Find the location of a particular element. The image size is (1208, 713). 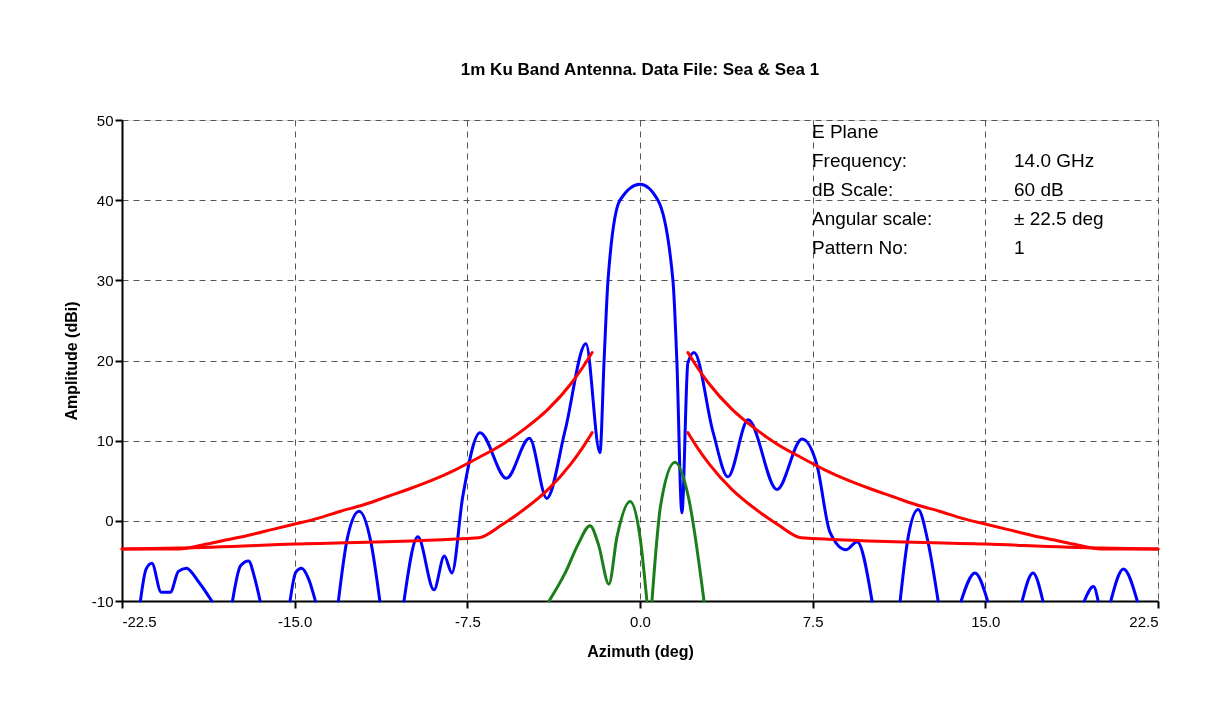

x-tick-label: 15.0 is located at coordinates (986, 621).